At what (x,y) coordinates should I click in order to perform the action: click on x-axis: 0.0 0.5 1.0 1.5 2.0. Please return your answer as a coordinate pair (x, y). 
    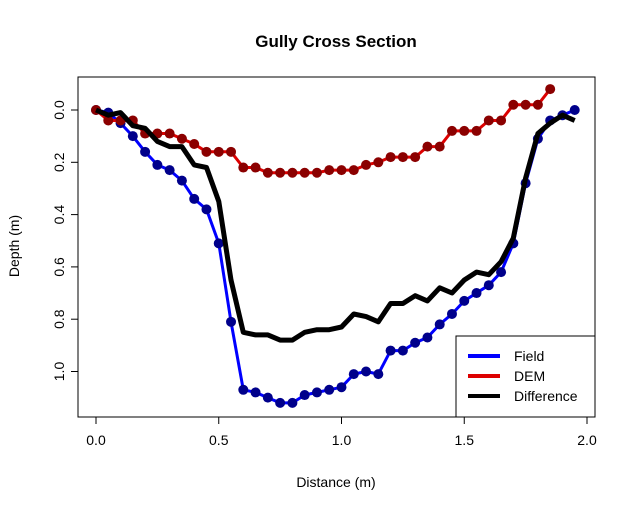
    Looking at the image, I should click on (341, 432).